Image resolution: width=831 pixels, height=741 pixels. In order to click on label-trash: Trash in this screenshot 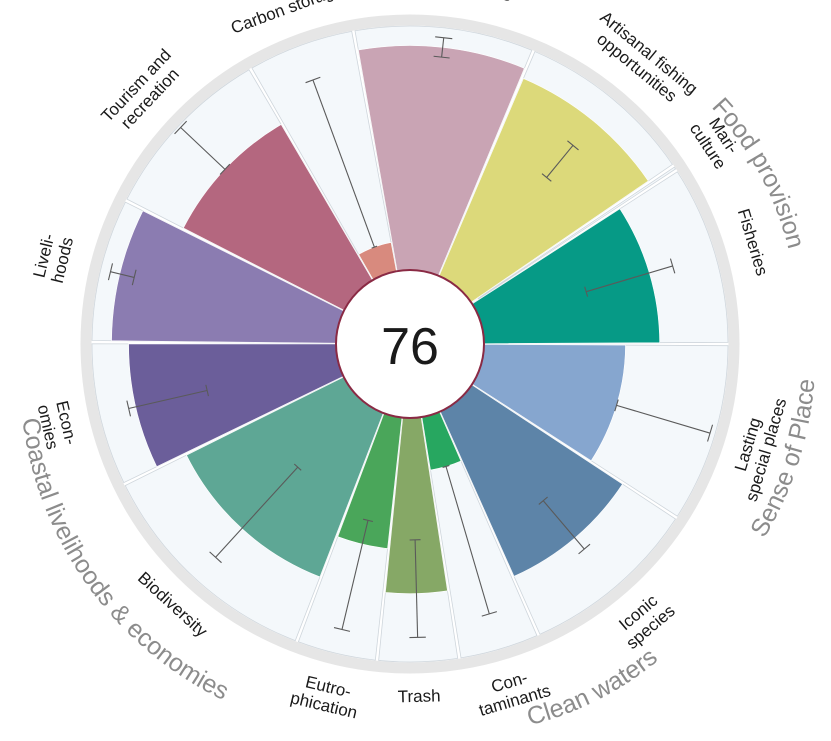, I will do `click(419, 696)`.